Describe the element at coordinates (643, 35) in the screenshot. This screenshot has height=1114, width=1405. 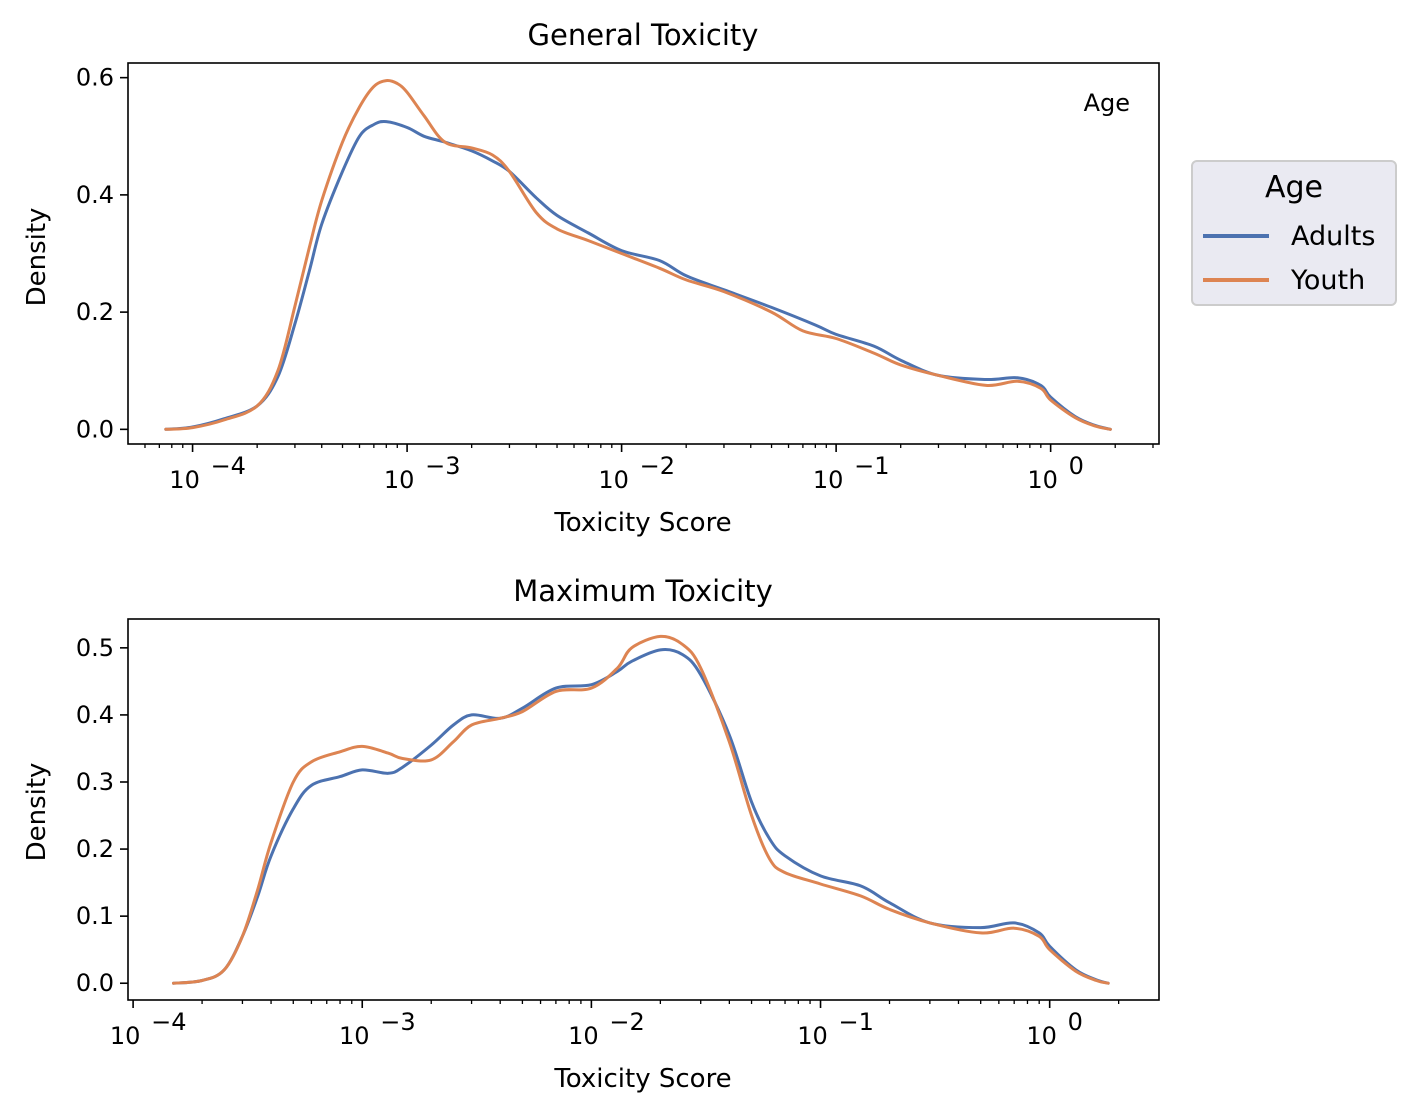
I see `general-toxicity-title: General Toxicity` at that location.